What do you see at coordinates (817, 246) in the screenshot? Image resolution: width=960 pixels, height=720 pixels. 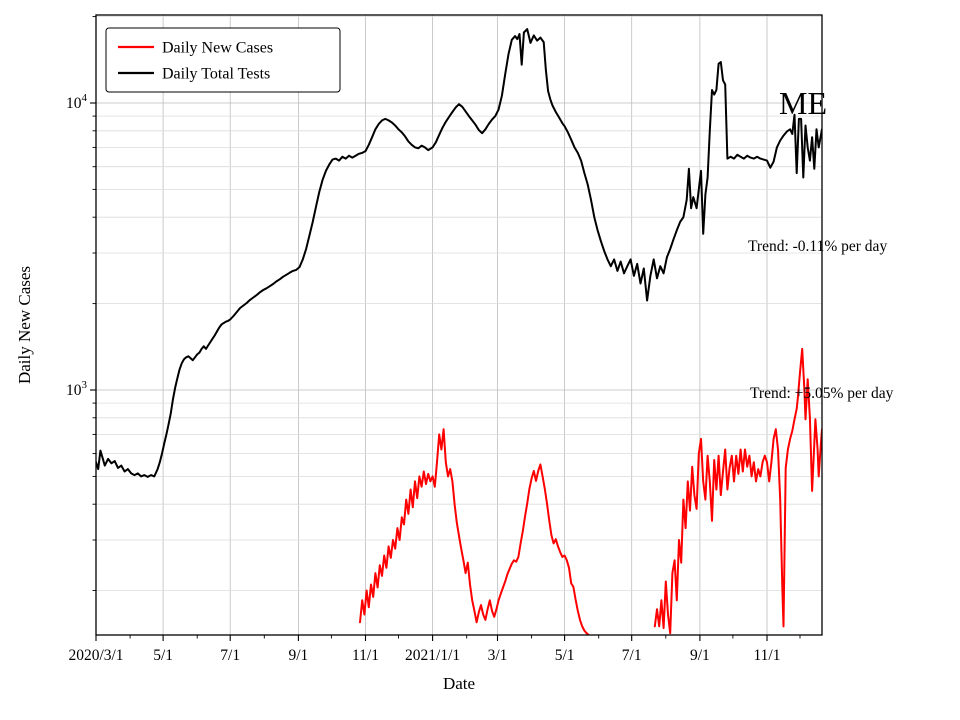 I see `trend-annotation-tests: Trend: -0.11% per day` at bounding box center [817, 246].